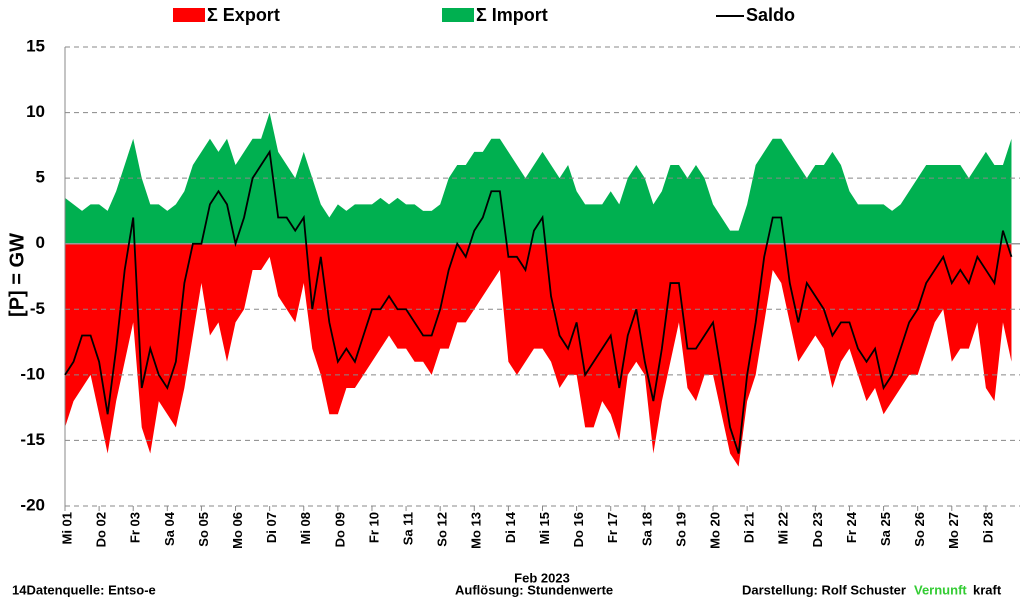 The image size is (1027, 600). What do you see at coordinates (40, 177) in the screenshot?
I see `y-tick-label: 5` at bounding box center [40, 177].